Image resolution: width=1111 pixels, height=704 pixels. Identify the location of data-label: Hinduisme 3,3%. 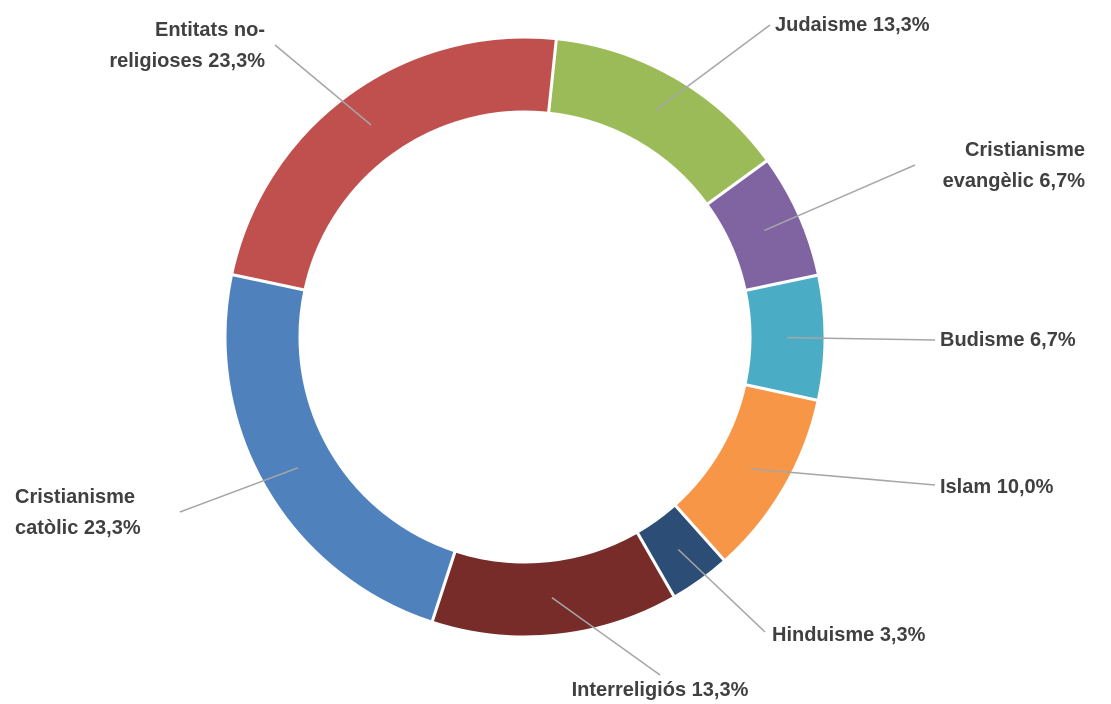
(872, 635).